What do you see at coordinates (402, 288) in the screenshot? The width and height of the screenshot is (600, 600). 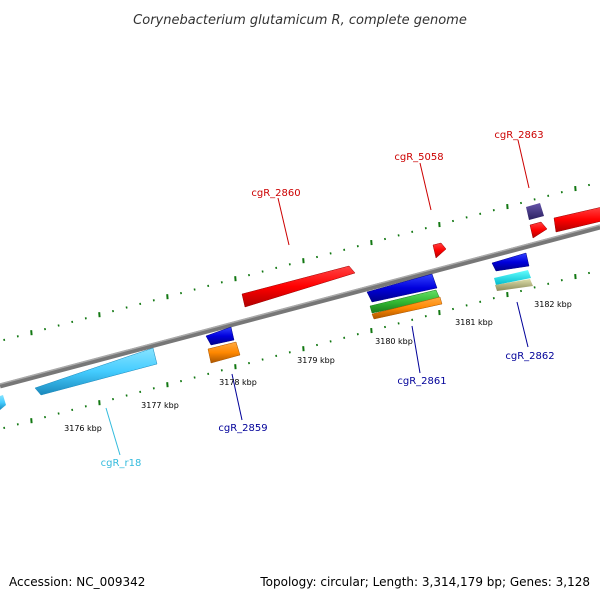 I see `gene-cgR-2861-blue-arrow` at bounding box center [402, 288].